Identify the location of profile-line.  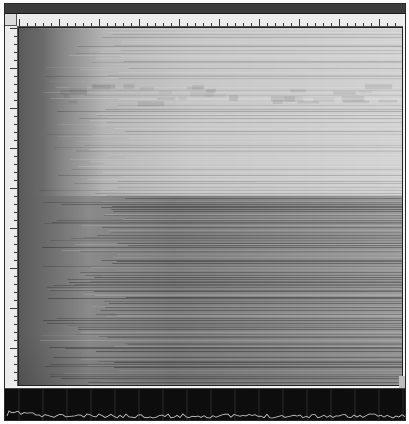
(205, 414).